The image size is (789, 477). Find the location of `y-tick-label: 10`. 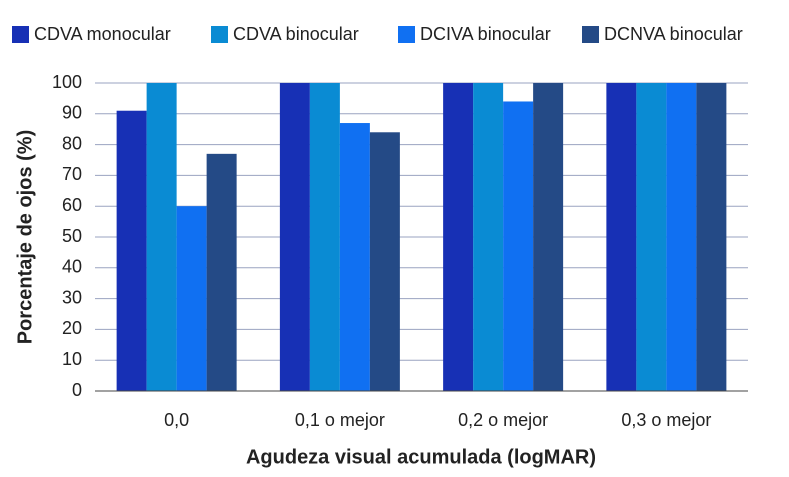

y-tick-label: 10 is located at coordinates (72, 359).